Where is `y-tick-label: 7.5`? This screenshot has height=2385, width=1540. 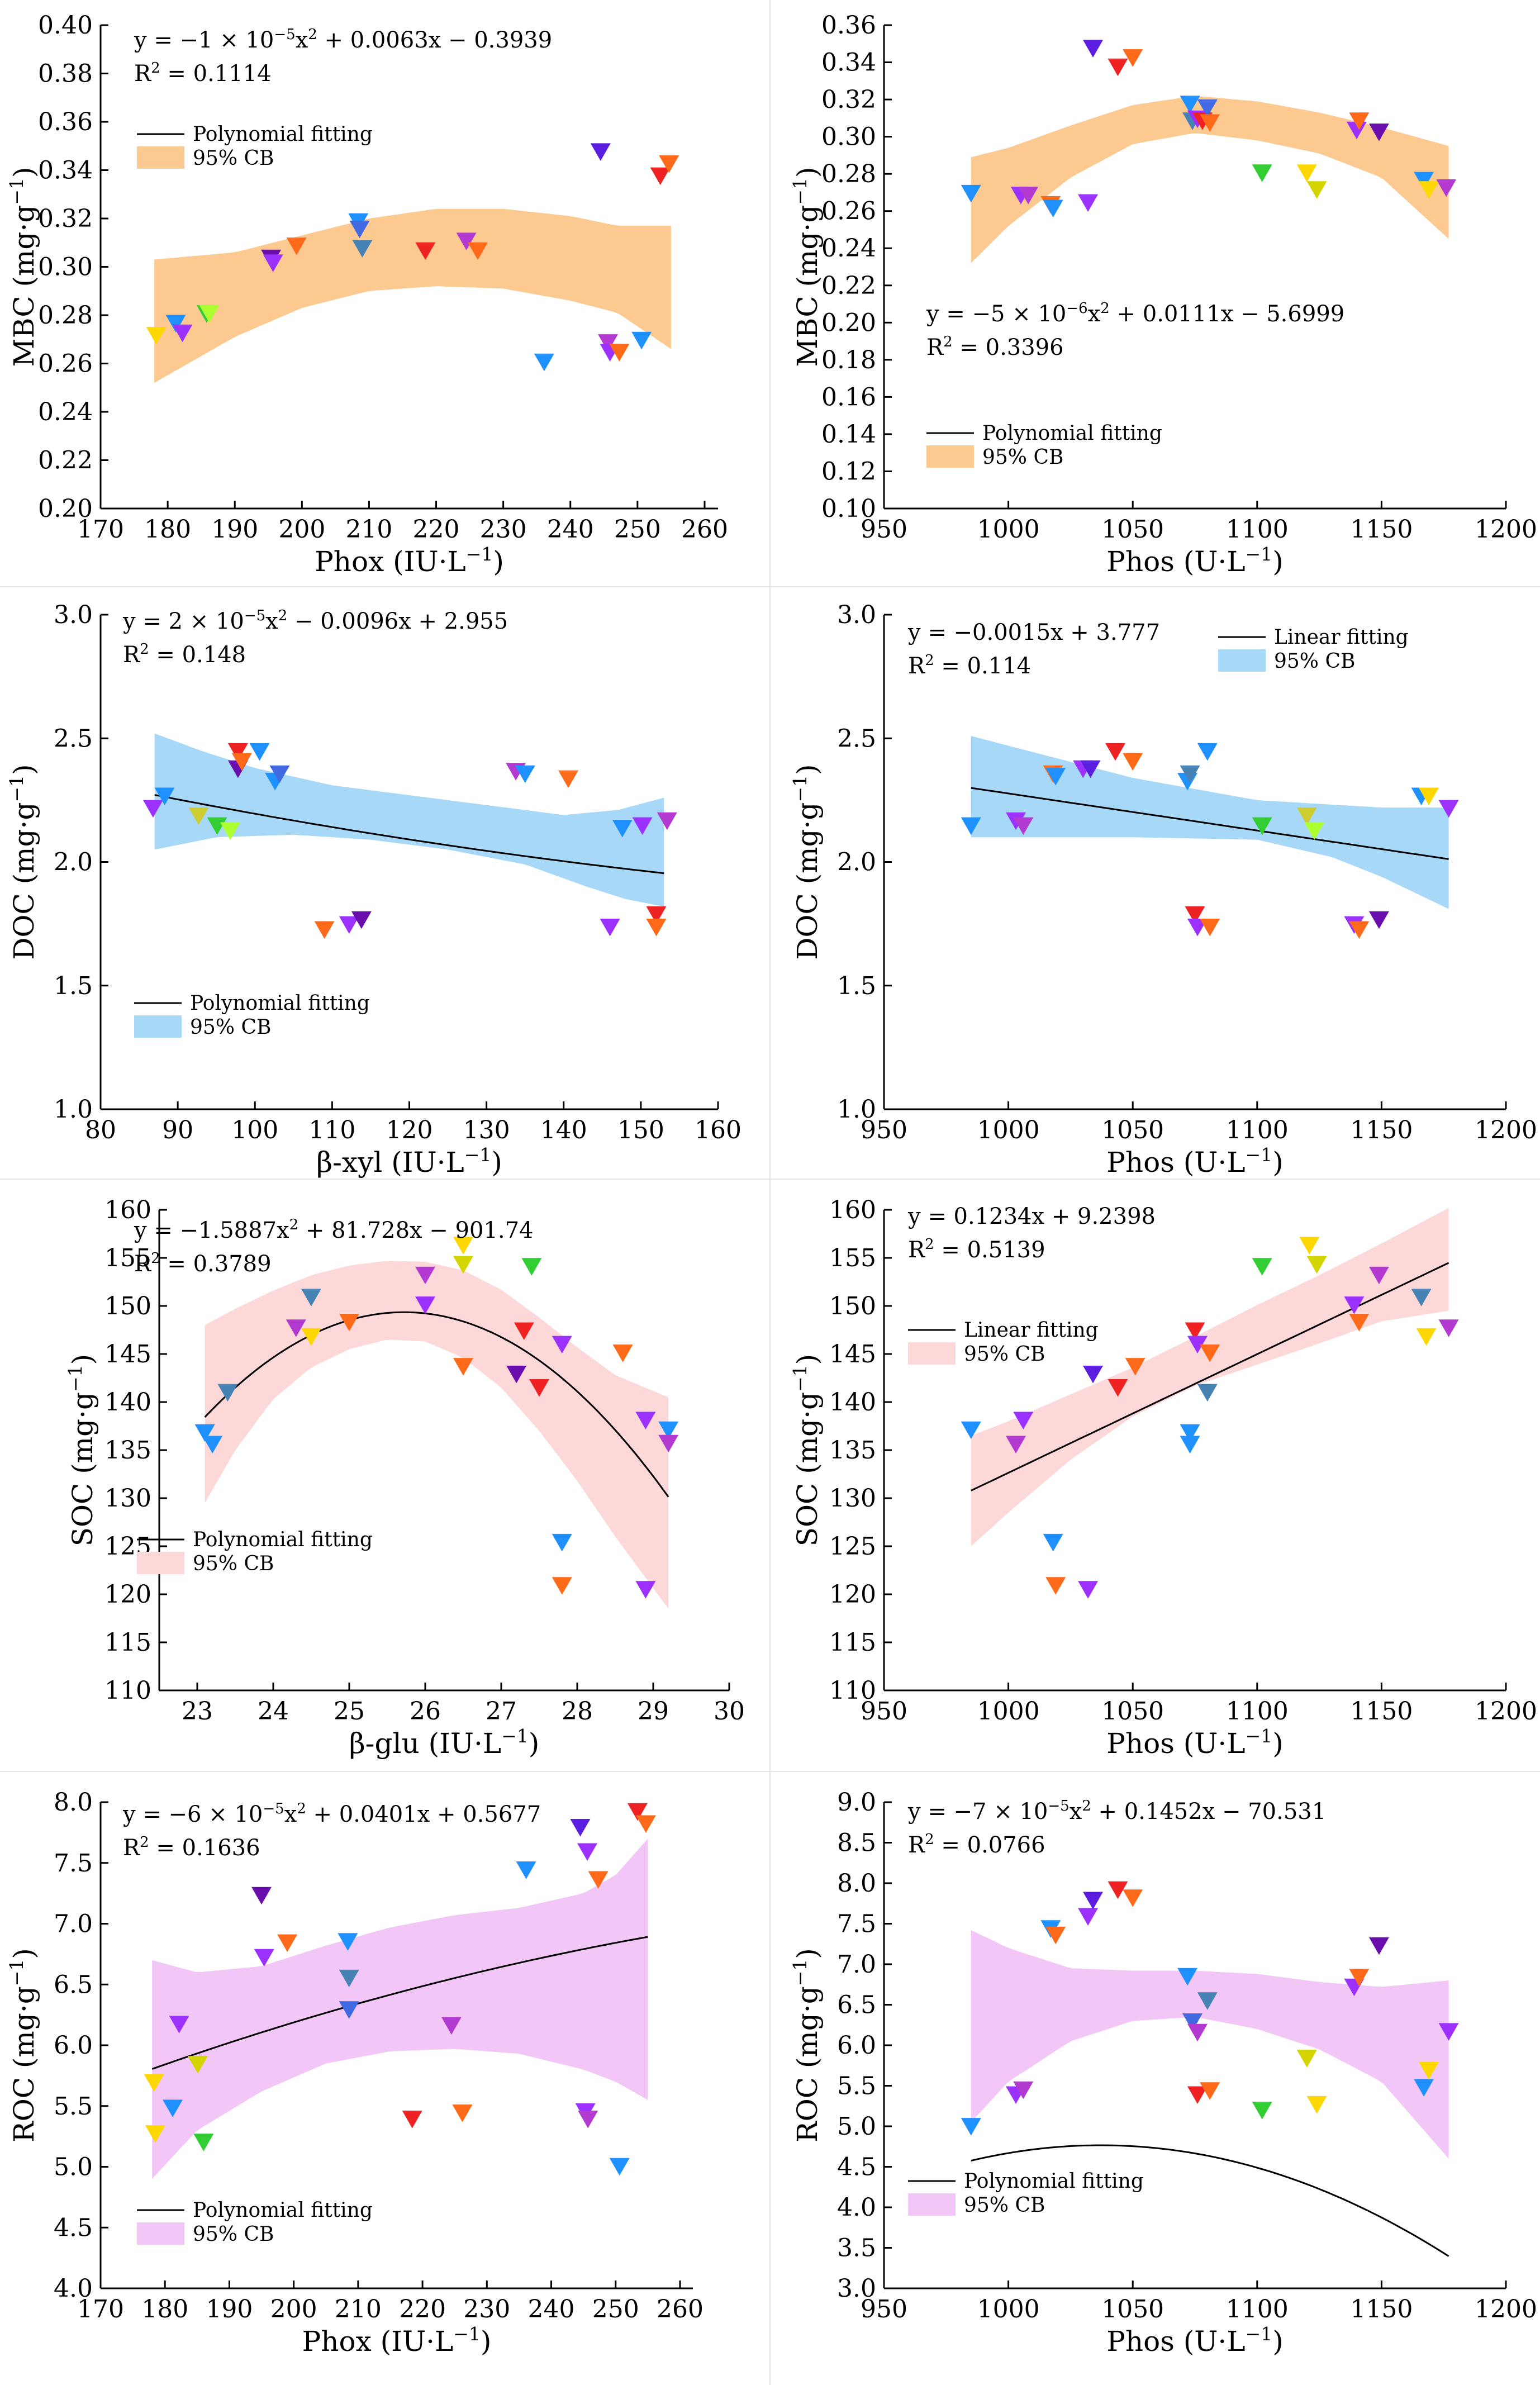
y-tick-label: 7.5 is located at coordinates (73, 1863).